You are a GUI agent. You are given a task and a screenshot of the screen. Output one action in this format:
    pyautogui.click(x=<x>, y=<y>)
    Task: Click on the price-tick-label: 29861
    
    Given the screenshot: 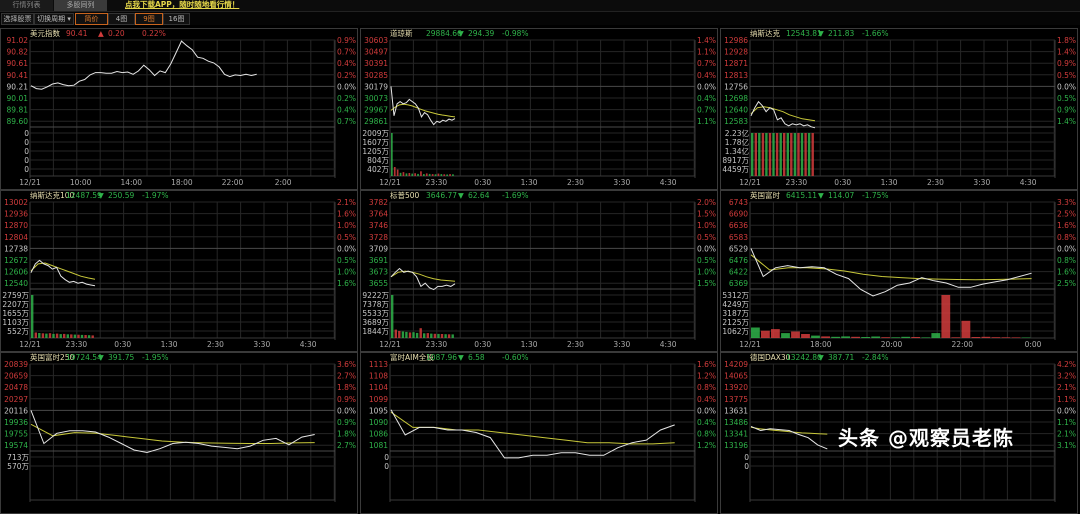 What is the action you would take?
    pyautogui.click(x=376, y=121)
    